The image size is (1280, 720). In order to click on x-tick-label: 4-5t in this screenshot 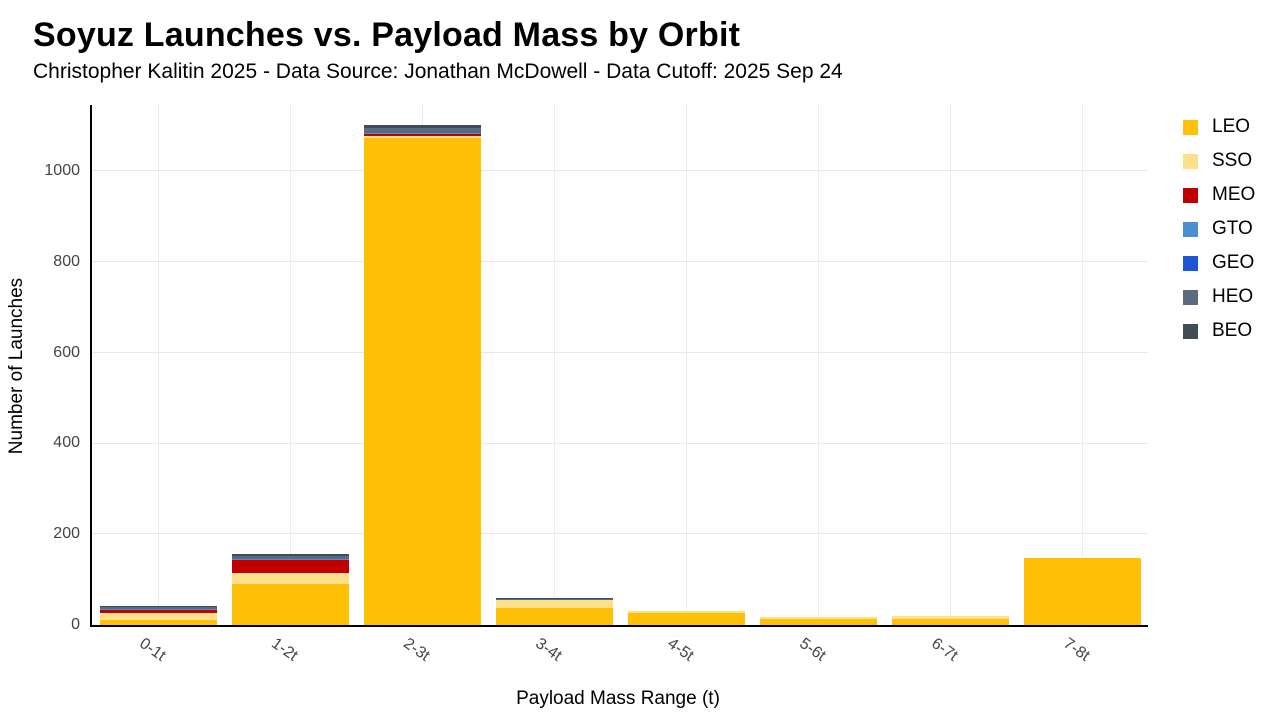, I will do `click(680, 650)`.